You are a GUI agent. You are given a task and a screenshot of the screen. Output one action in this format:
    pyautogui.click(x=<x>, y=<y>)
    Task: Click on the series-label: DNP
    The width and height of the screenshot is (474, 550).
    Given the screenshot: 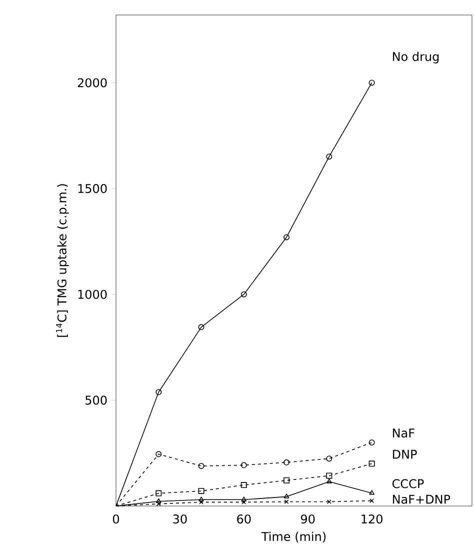 What is the action you would take?
    pyautogui.click(x=404, y=454)
    